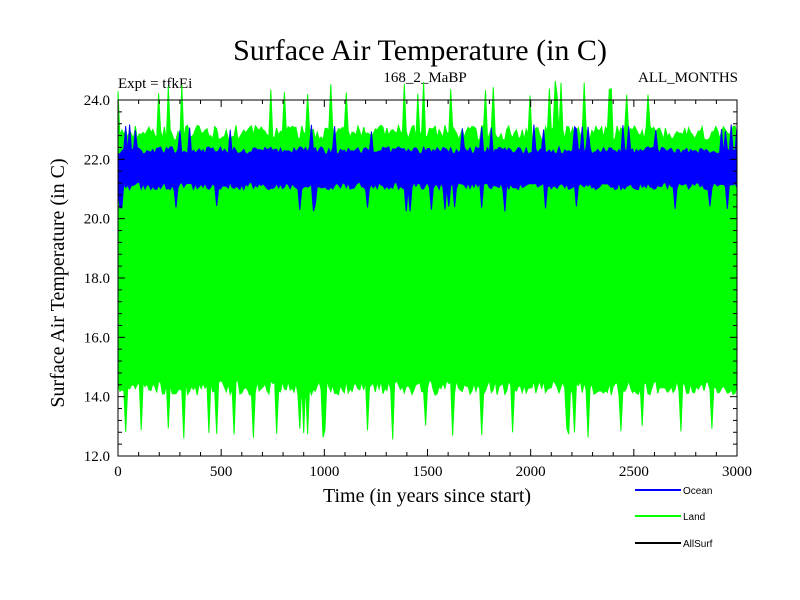 The height and width of the screenshot is (600, 800). Describe the element at coordinates (97, 398) in the screenshot. I see `y-tick-label: 14.0` at that location.